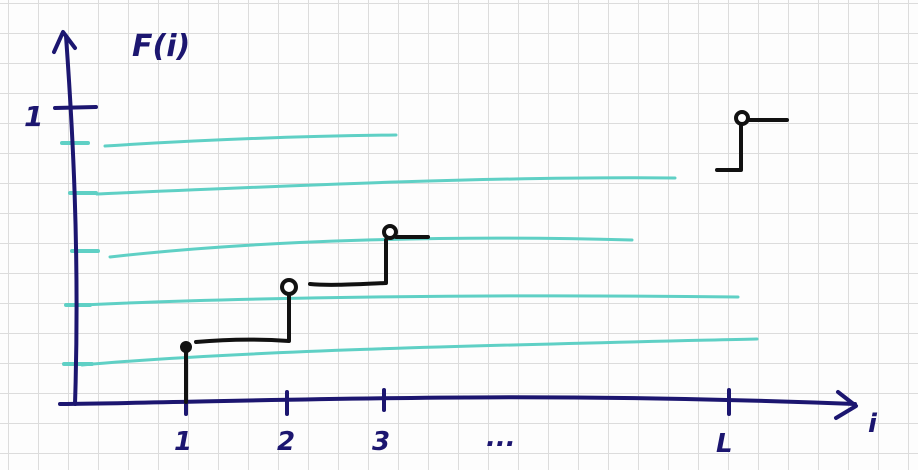 Image resolution: width=918 pixels, height=470 pixels. Describe the element at coordinates (71, 220) in the screenshot. I see `y-axis-line` at that location.